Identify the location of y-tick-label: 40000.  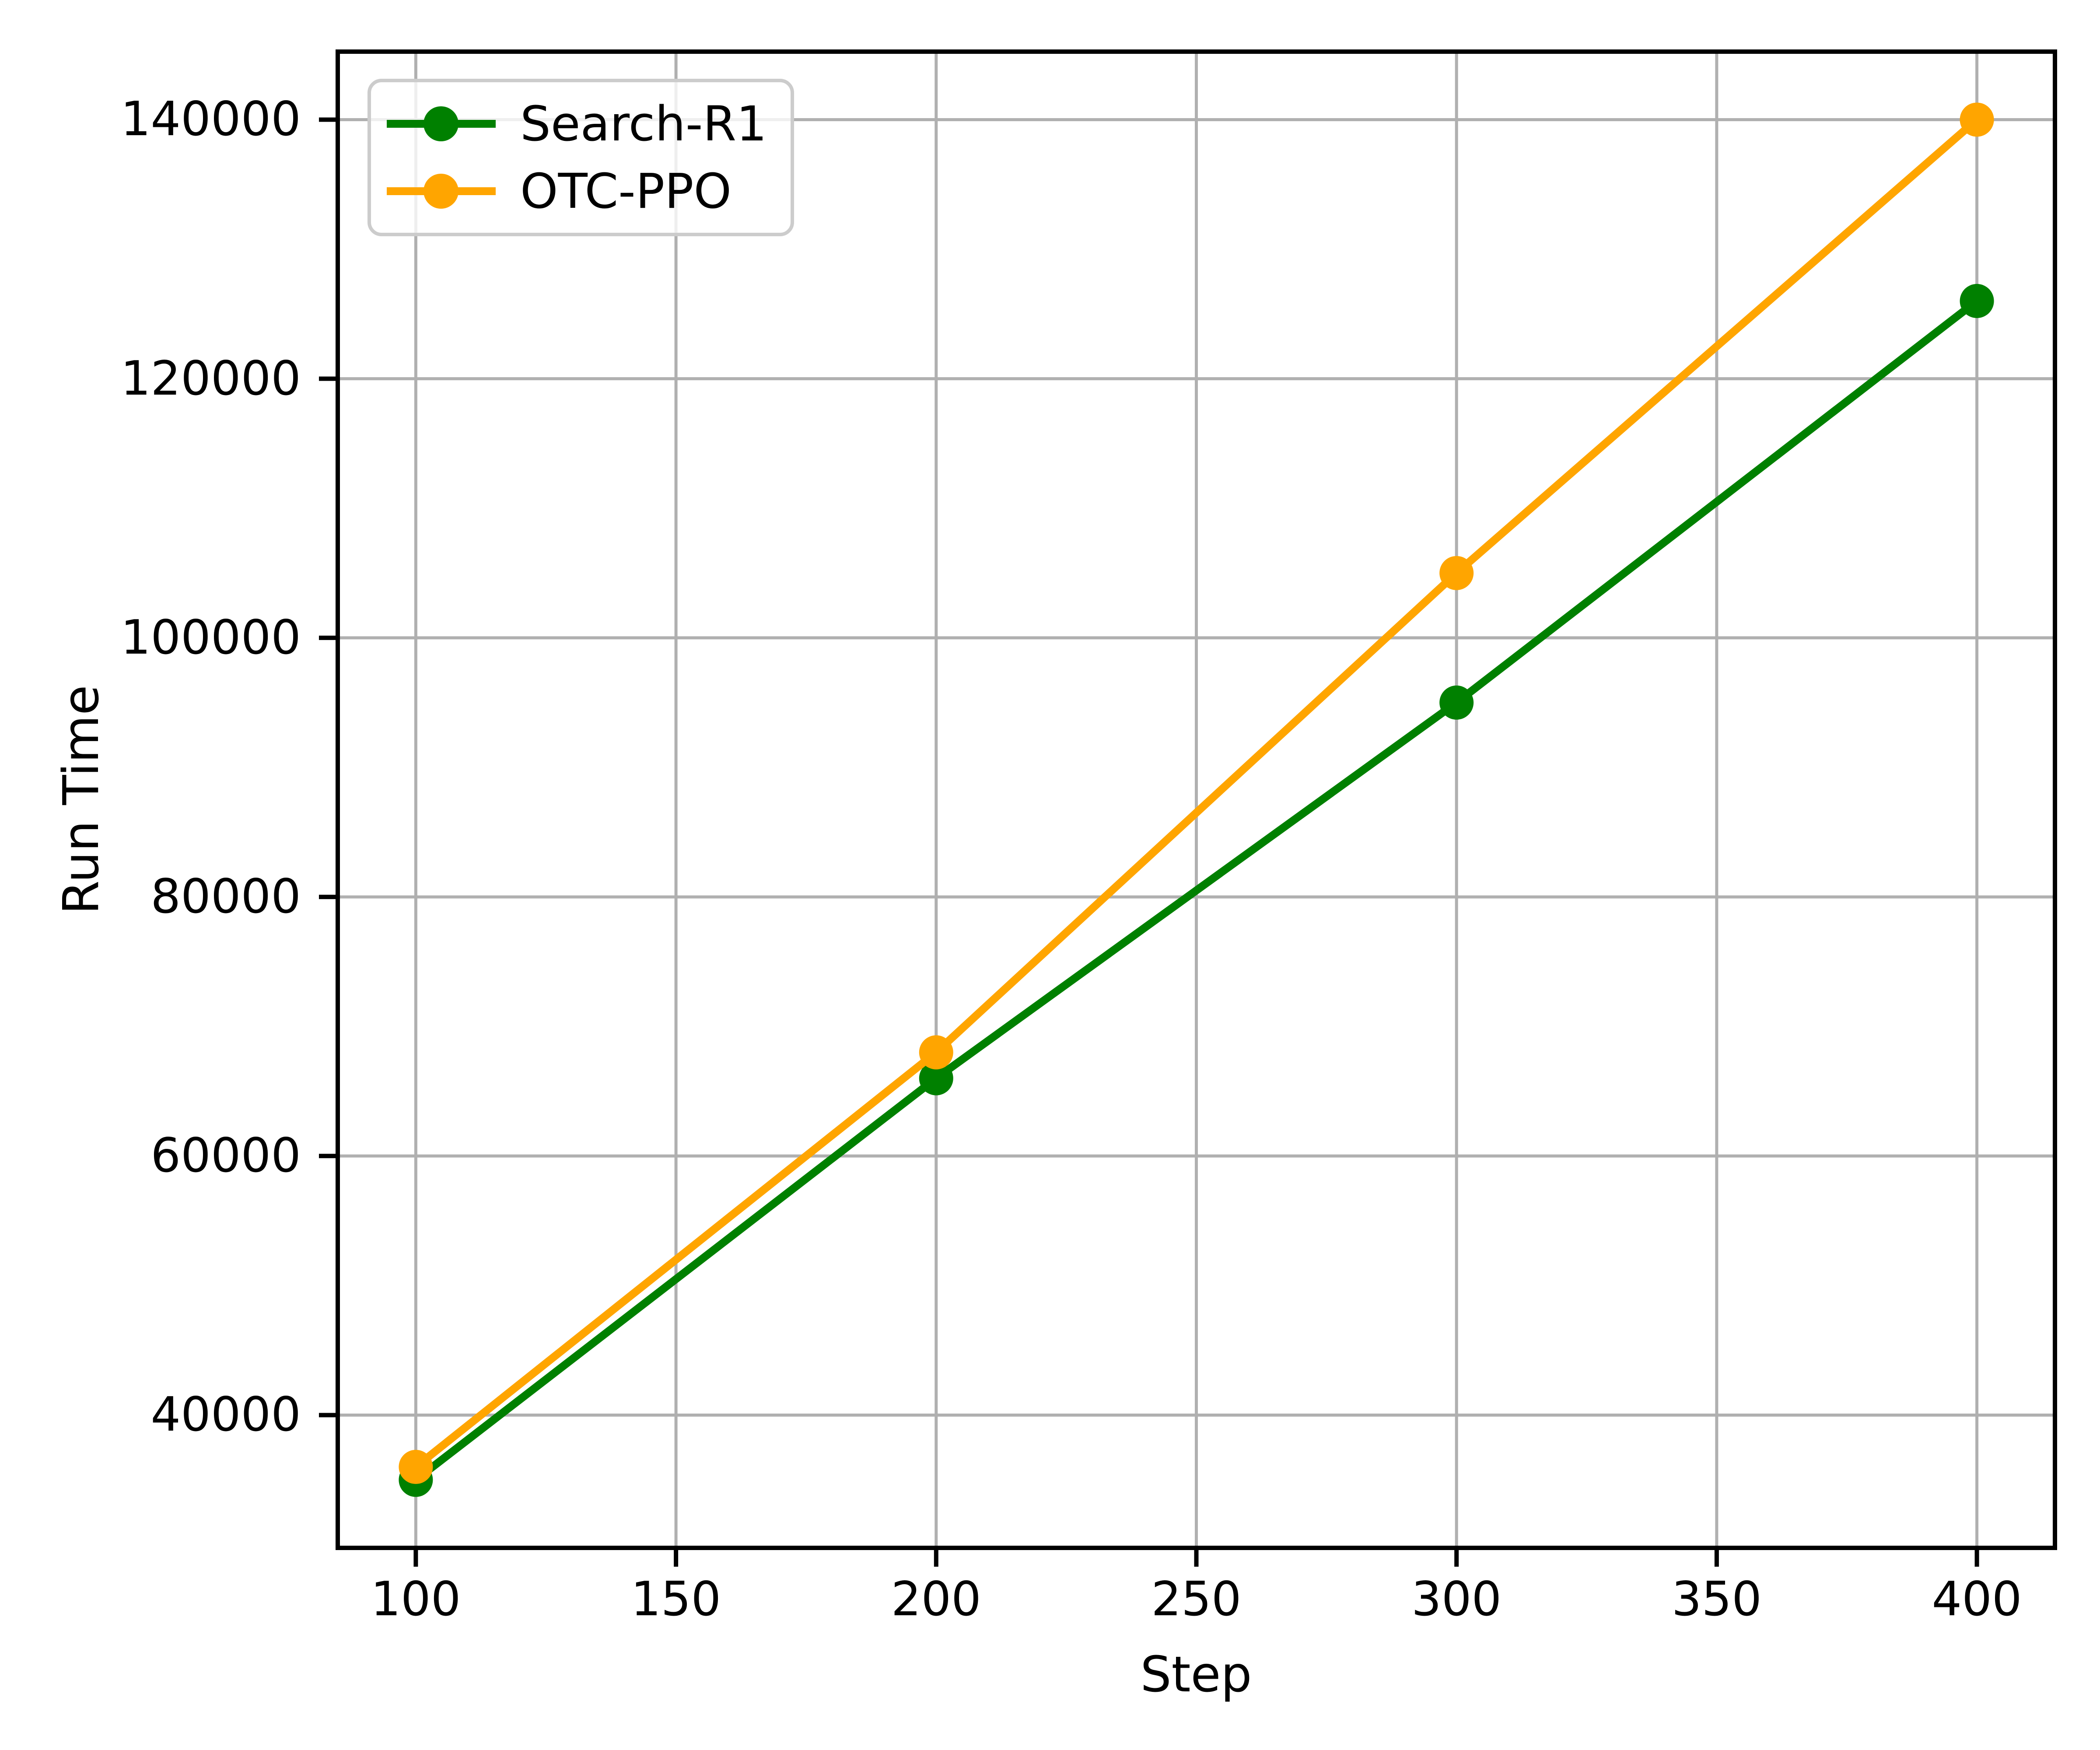
(225, 1414).